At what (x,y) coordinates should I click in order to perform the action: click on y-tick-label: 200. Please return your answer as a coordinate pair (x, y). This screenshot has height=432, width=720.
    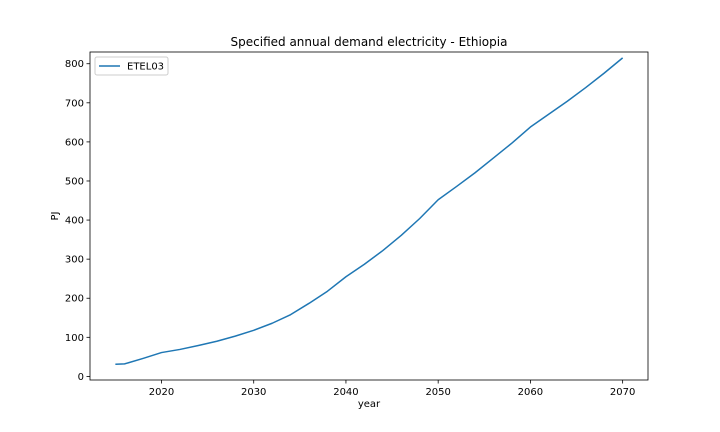
    Looking at the image, I should click on (74, 299).